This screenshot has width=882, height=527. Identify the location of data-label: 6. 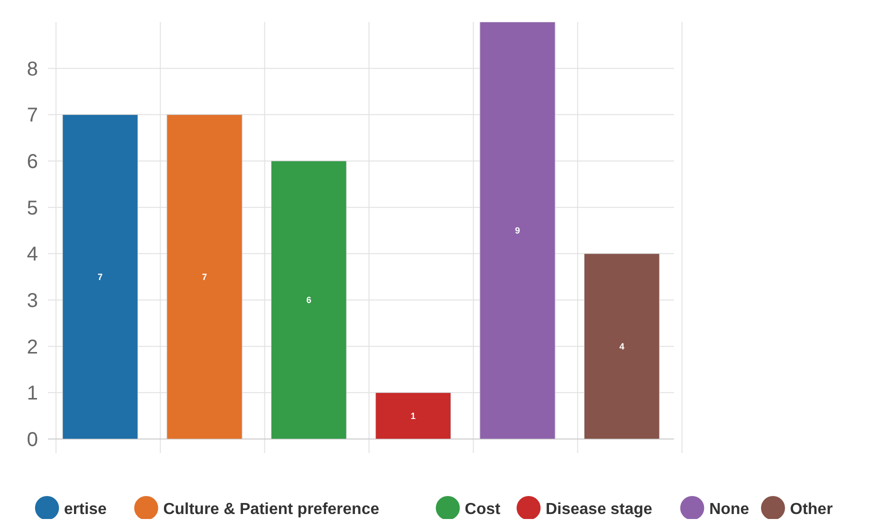
(309, 300).